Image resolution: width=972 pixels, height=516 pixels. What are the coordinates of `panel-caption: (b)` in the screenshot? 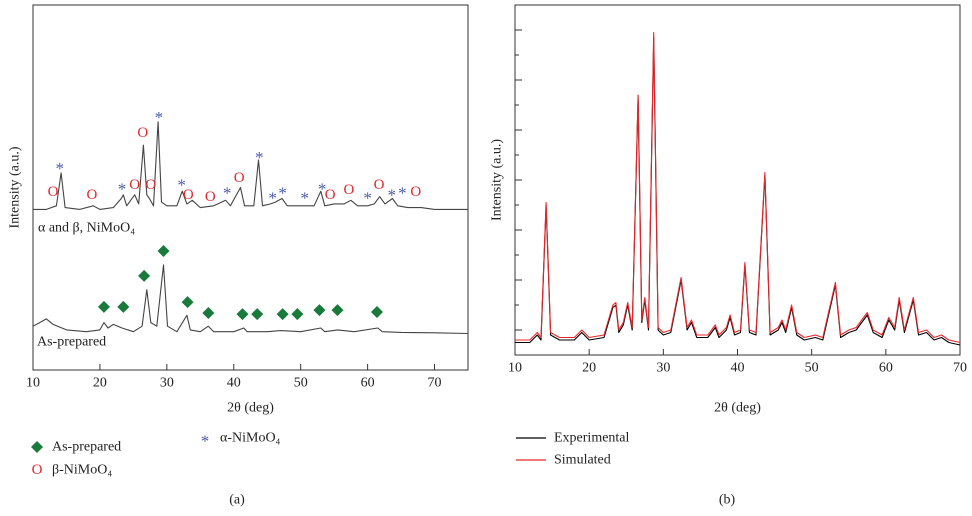 It's located at (727, 500).